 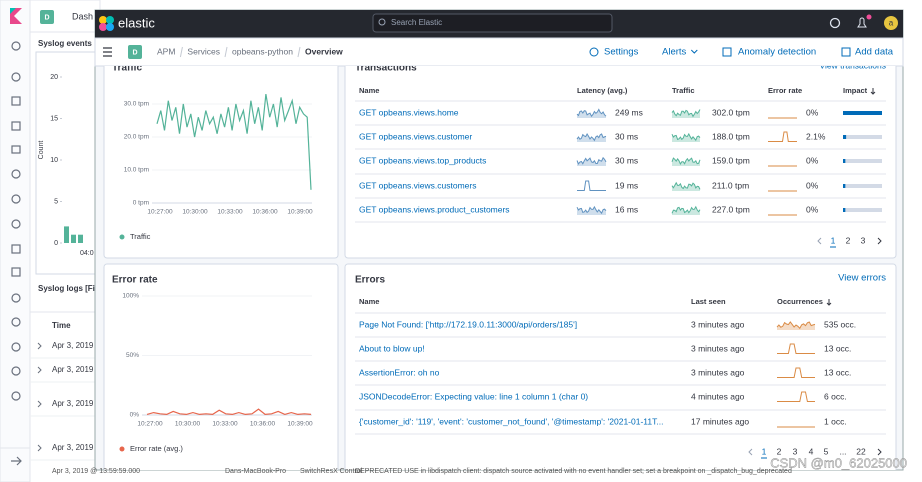 What do you see at coordinates (811, 451) in the screenshot?
I see `page-number: 4` at bounding box center [811, 451].